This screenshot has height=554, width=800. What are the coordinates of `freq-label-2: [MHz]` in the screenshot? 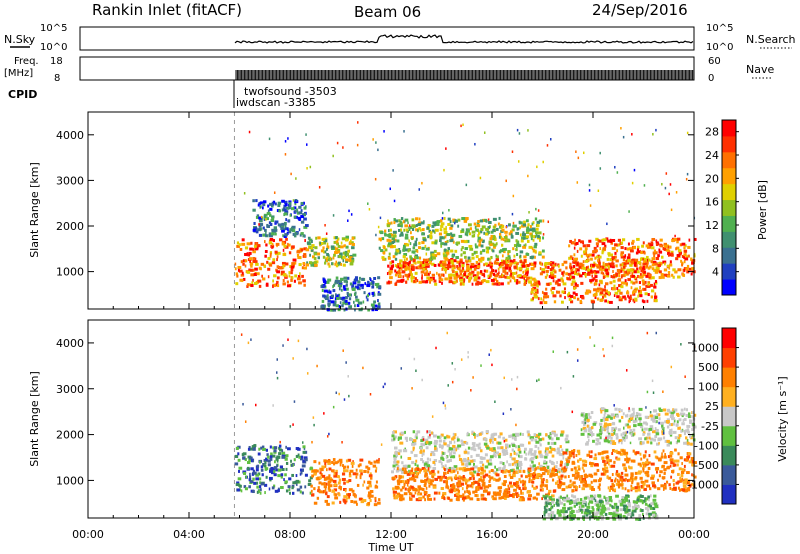 It's located at (18, 73).